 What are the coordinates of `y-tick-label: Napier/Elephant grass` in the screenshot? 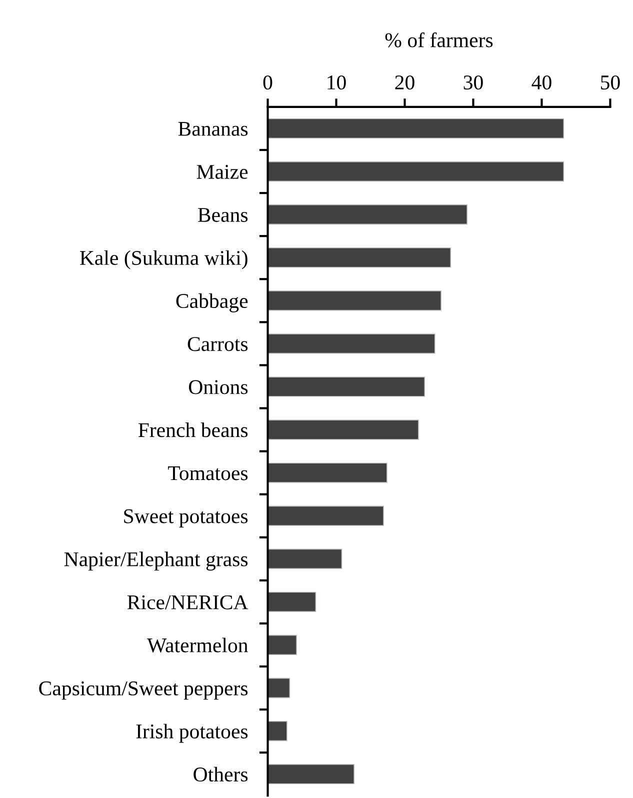 It's located at (156, 561).